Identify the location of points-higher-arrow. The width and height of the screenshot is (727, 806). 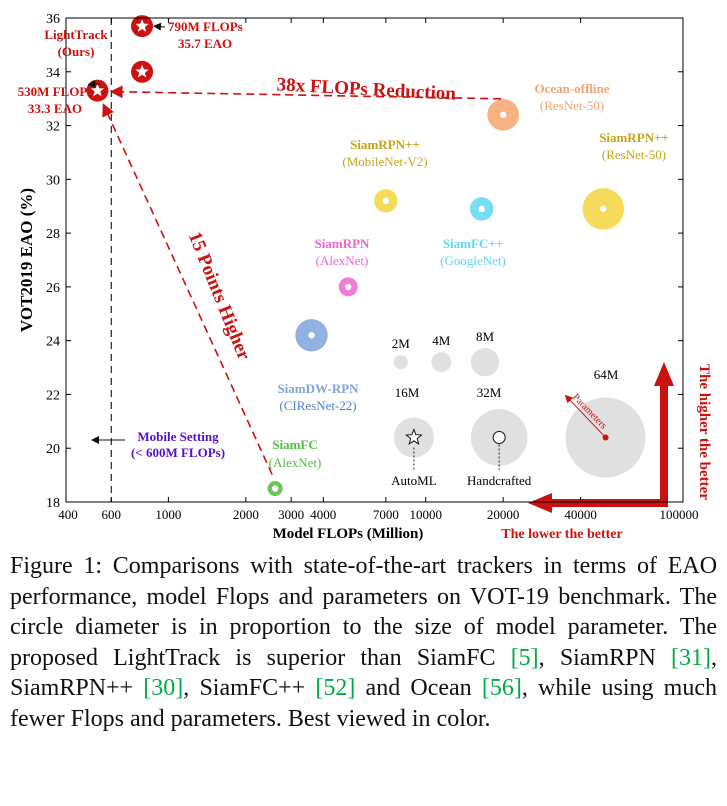
(187, 289).